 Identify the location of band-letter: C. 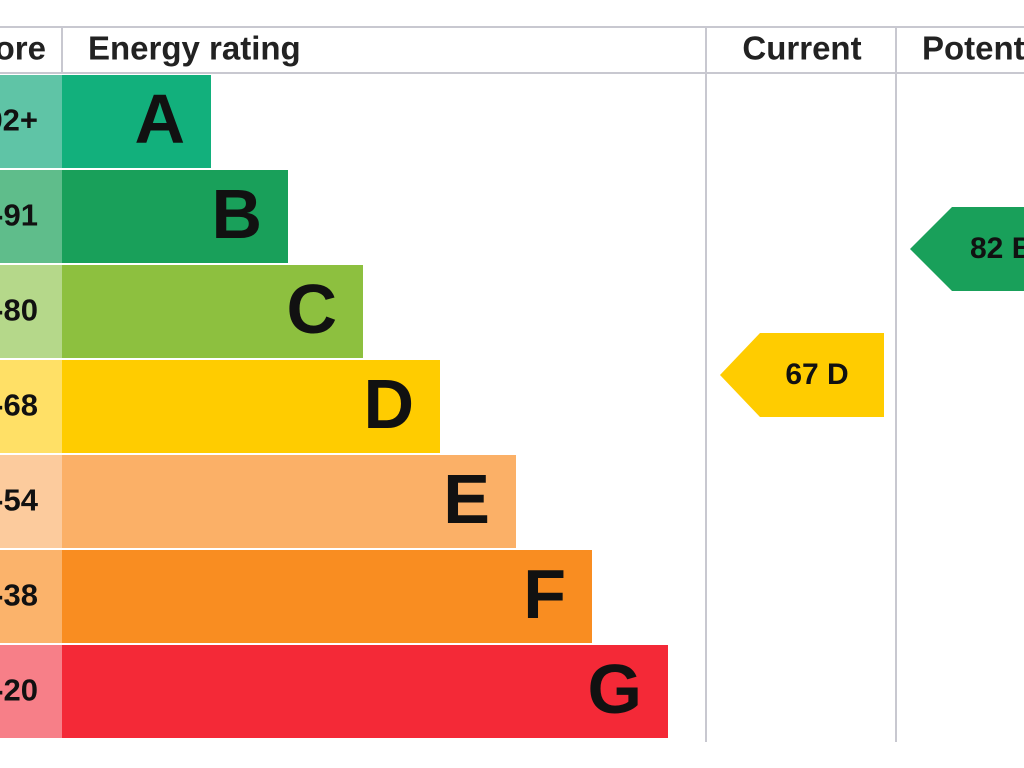
(311, 309).